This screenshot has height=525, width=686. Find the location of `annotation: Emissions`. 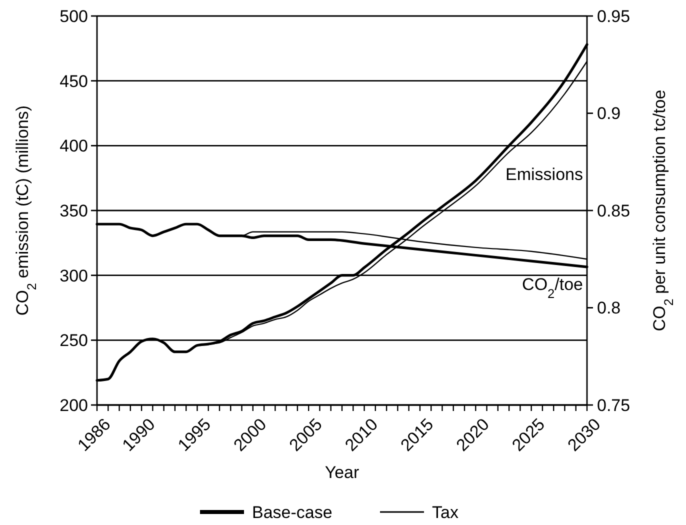

annotation: Emissions is located at coordinates (544, 174).